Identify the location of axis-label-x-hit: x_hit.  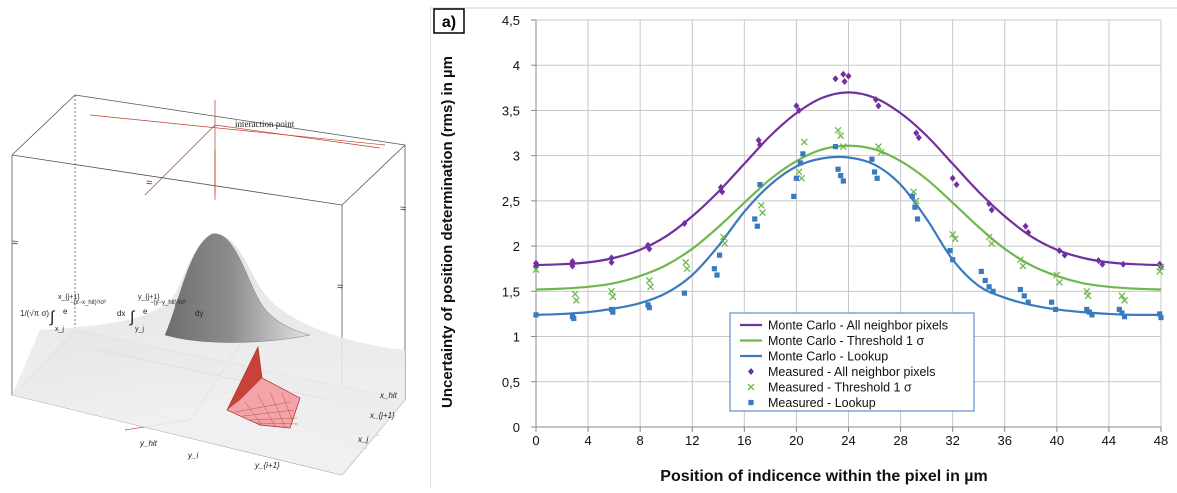
(388, 395).